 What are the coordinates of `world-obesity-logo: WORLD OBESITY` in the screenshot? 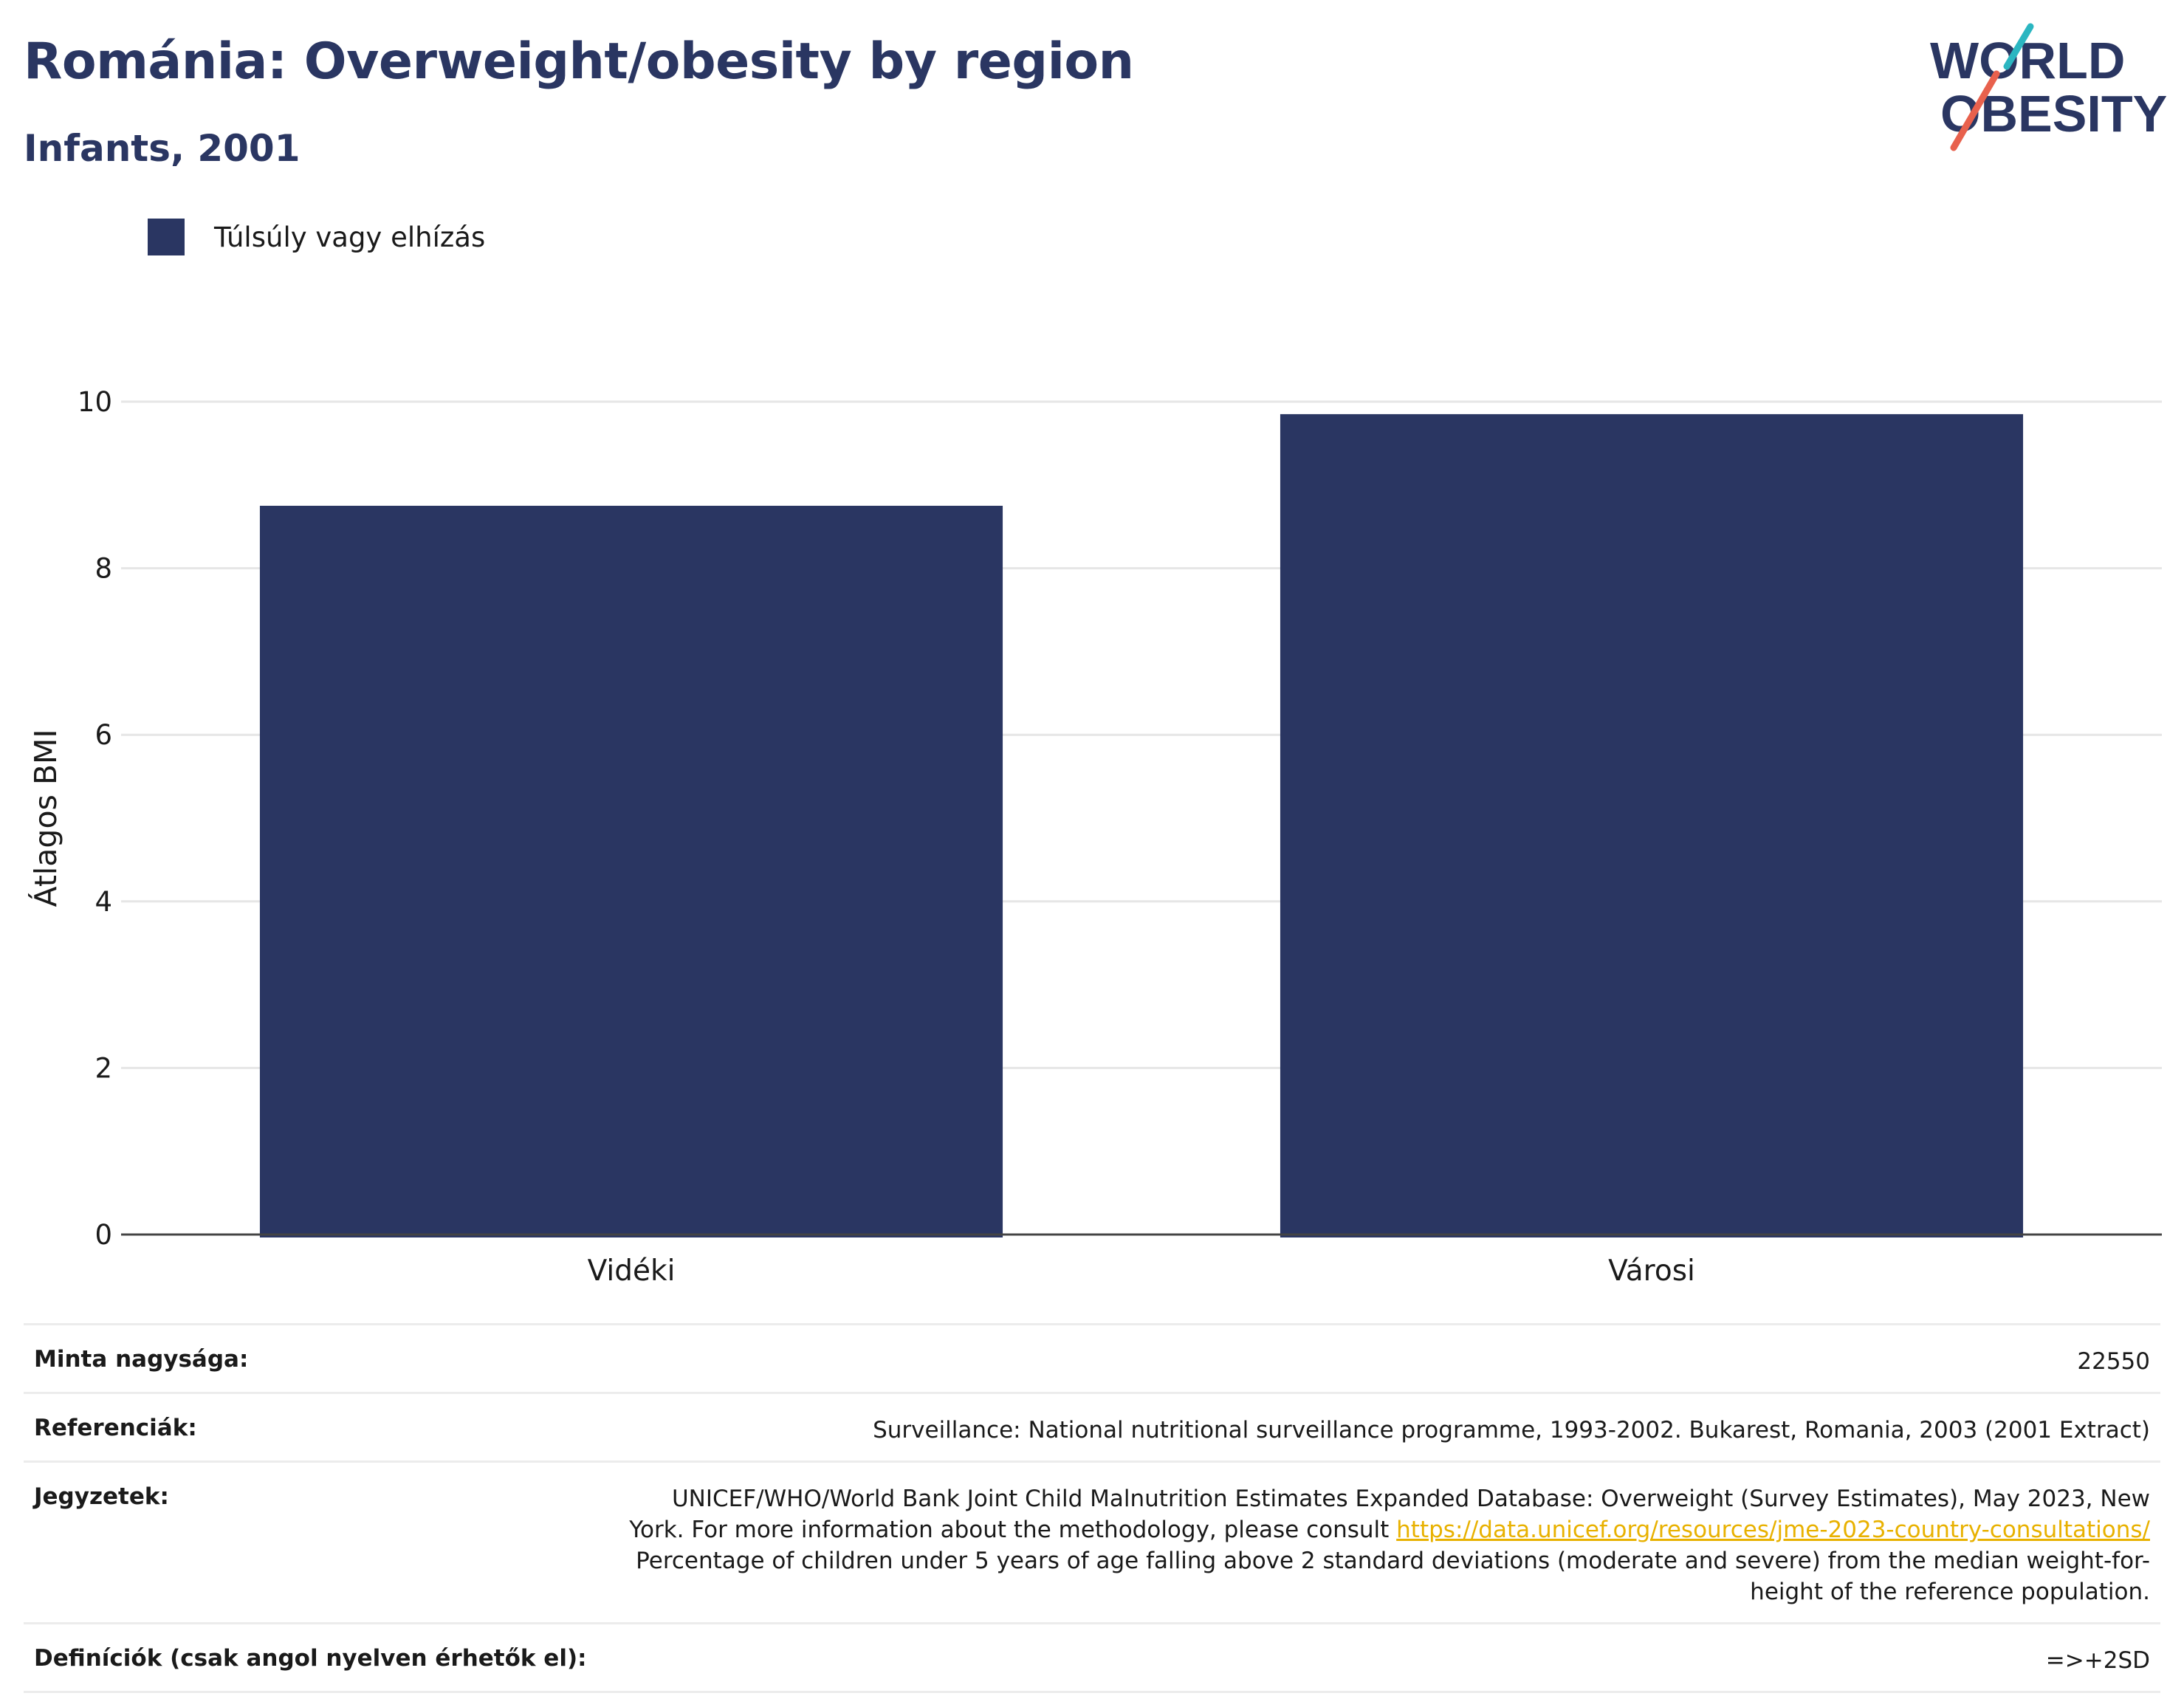 It's located at (2049, 87).